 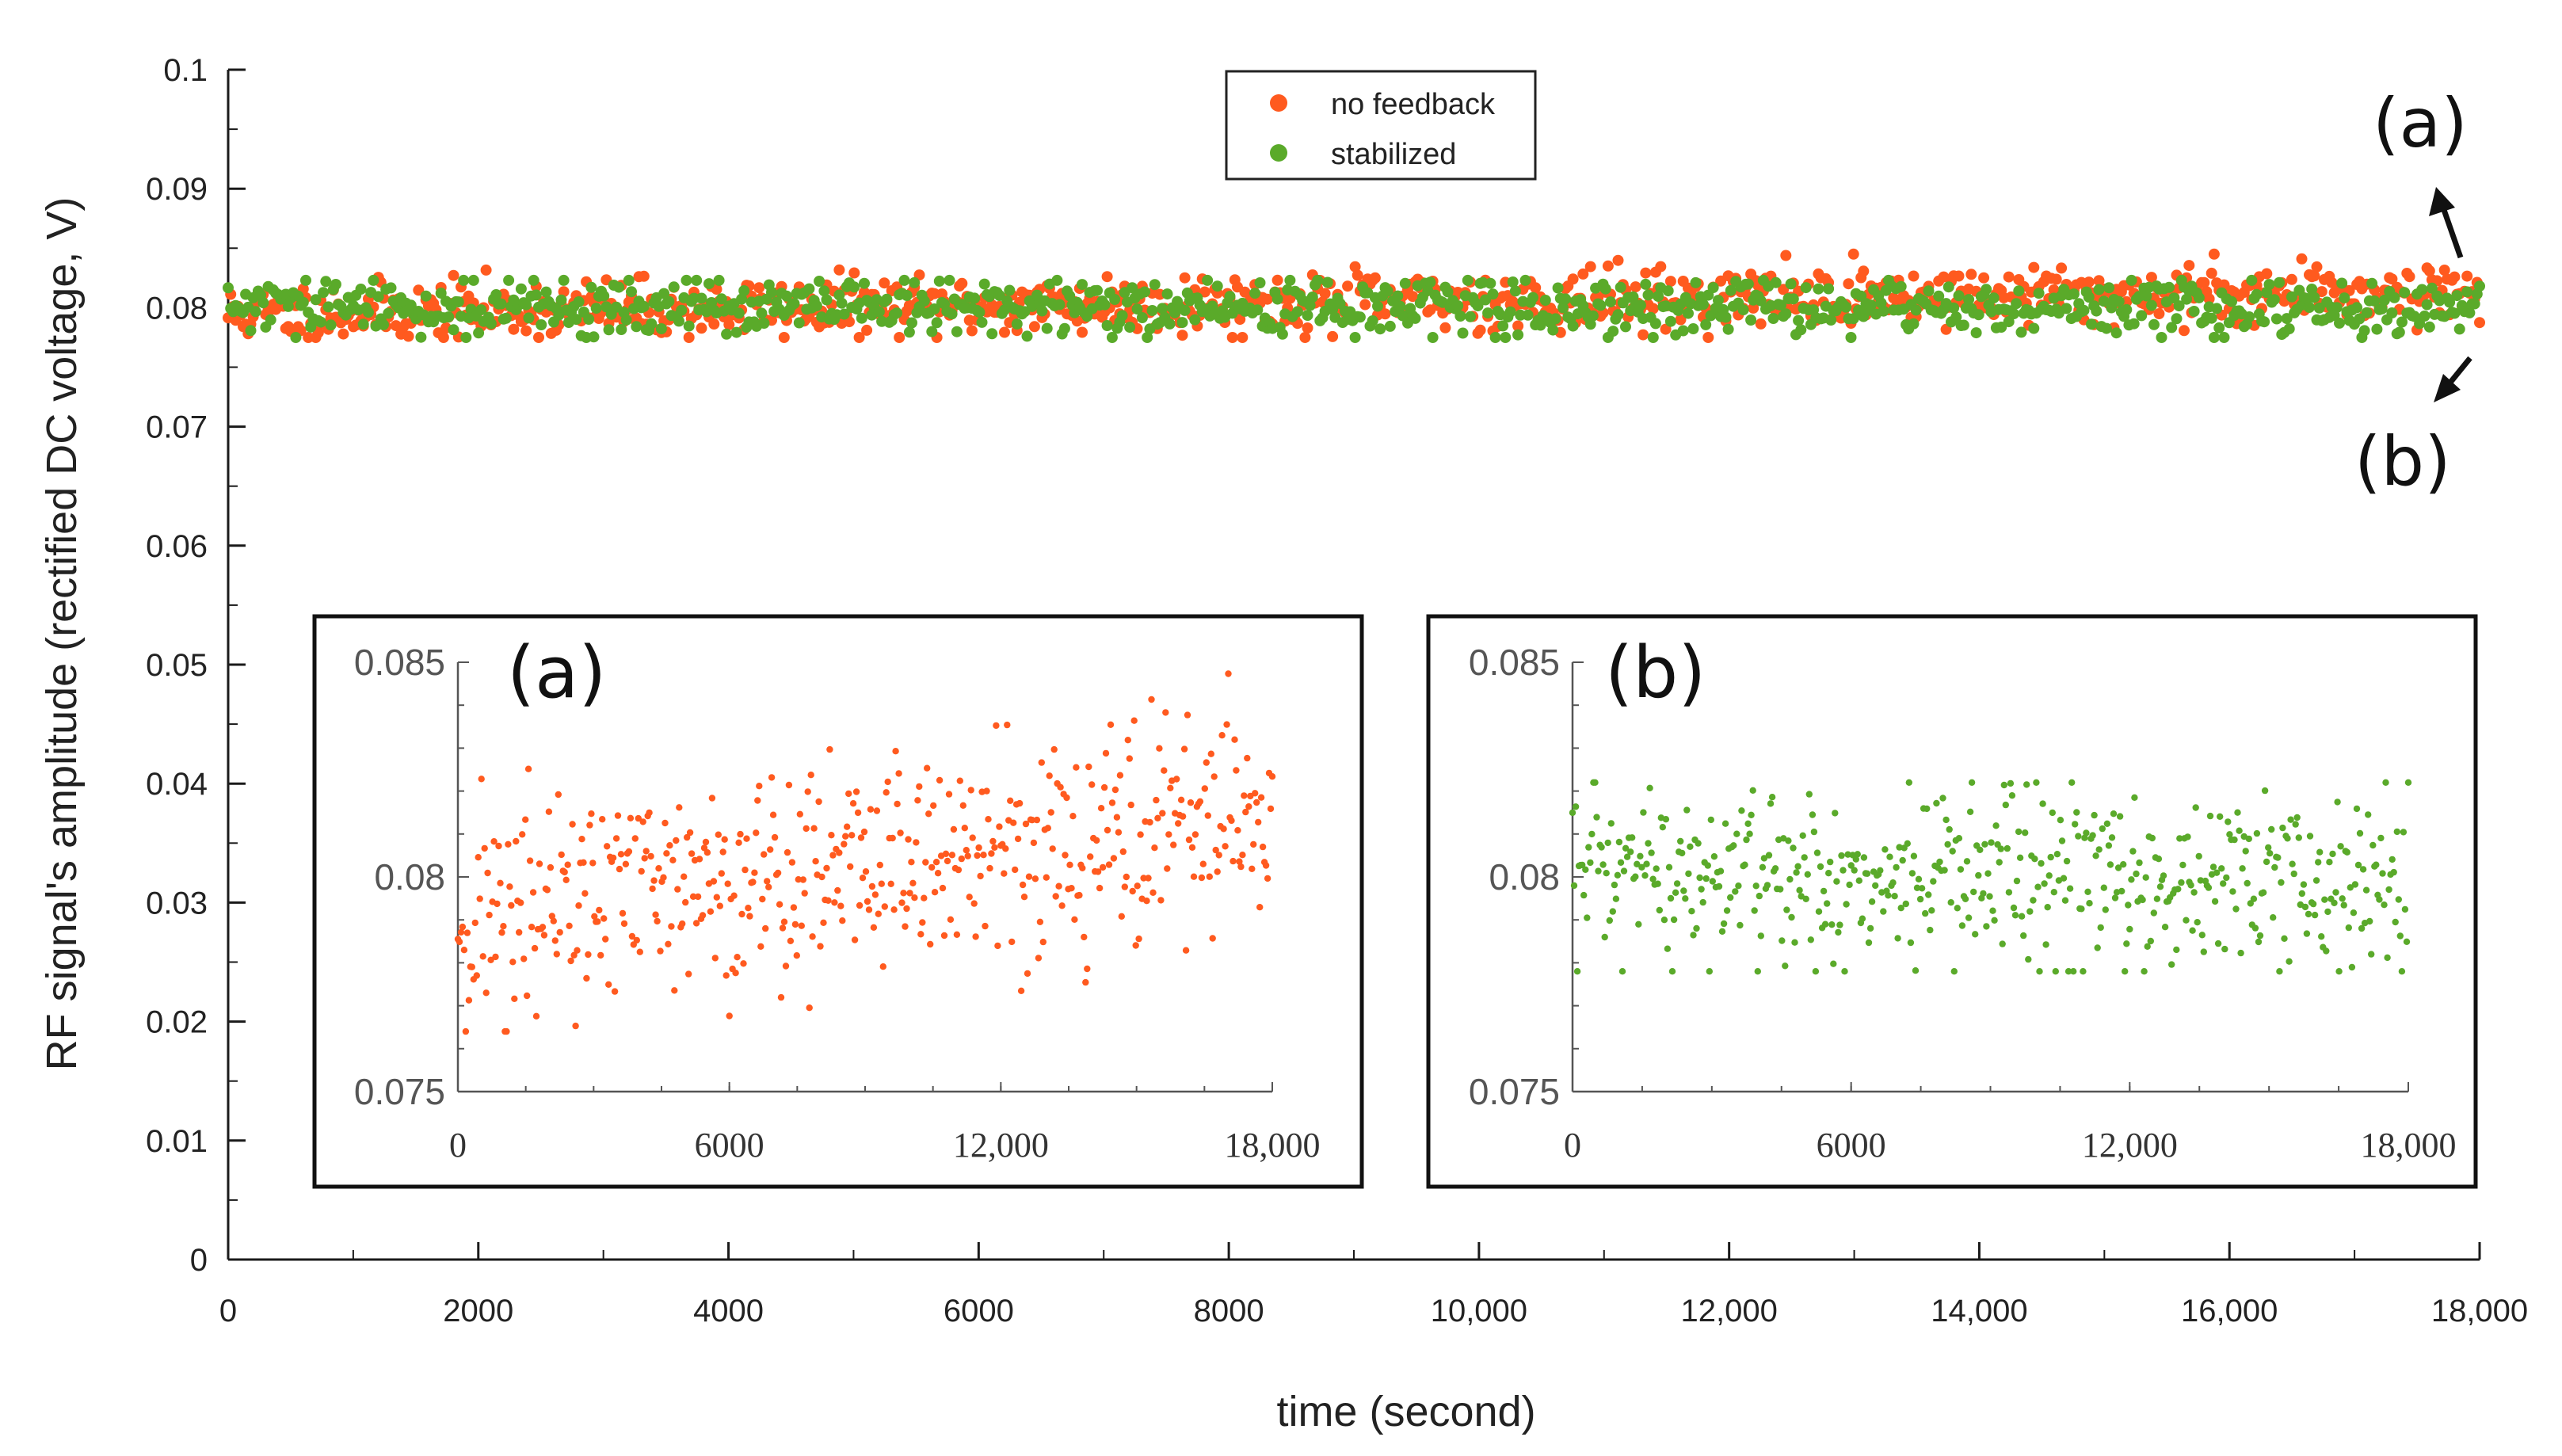 I want to click on x-tick-label: 10,000, so click(x=1479, y=1311).